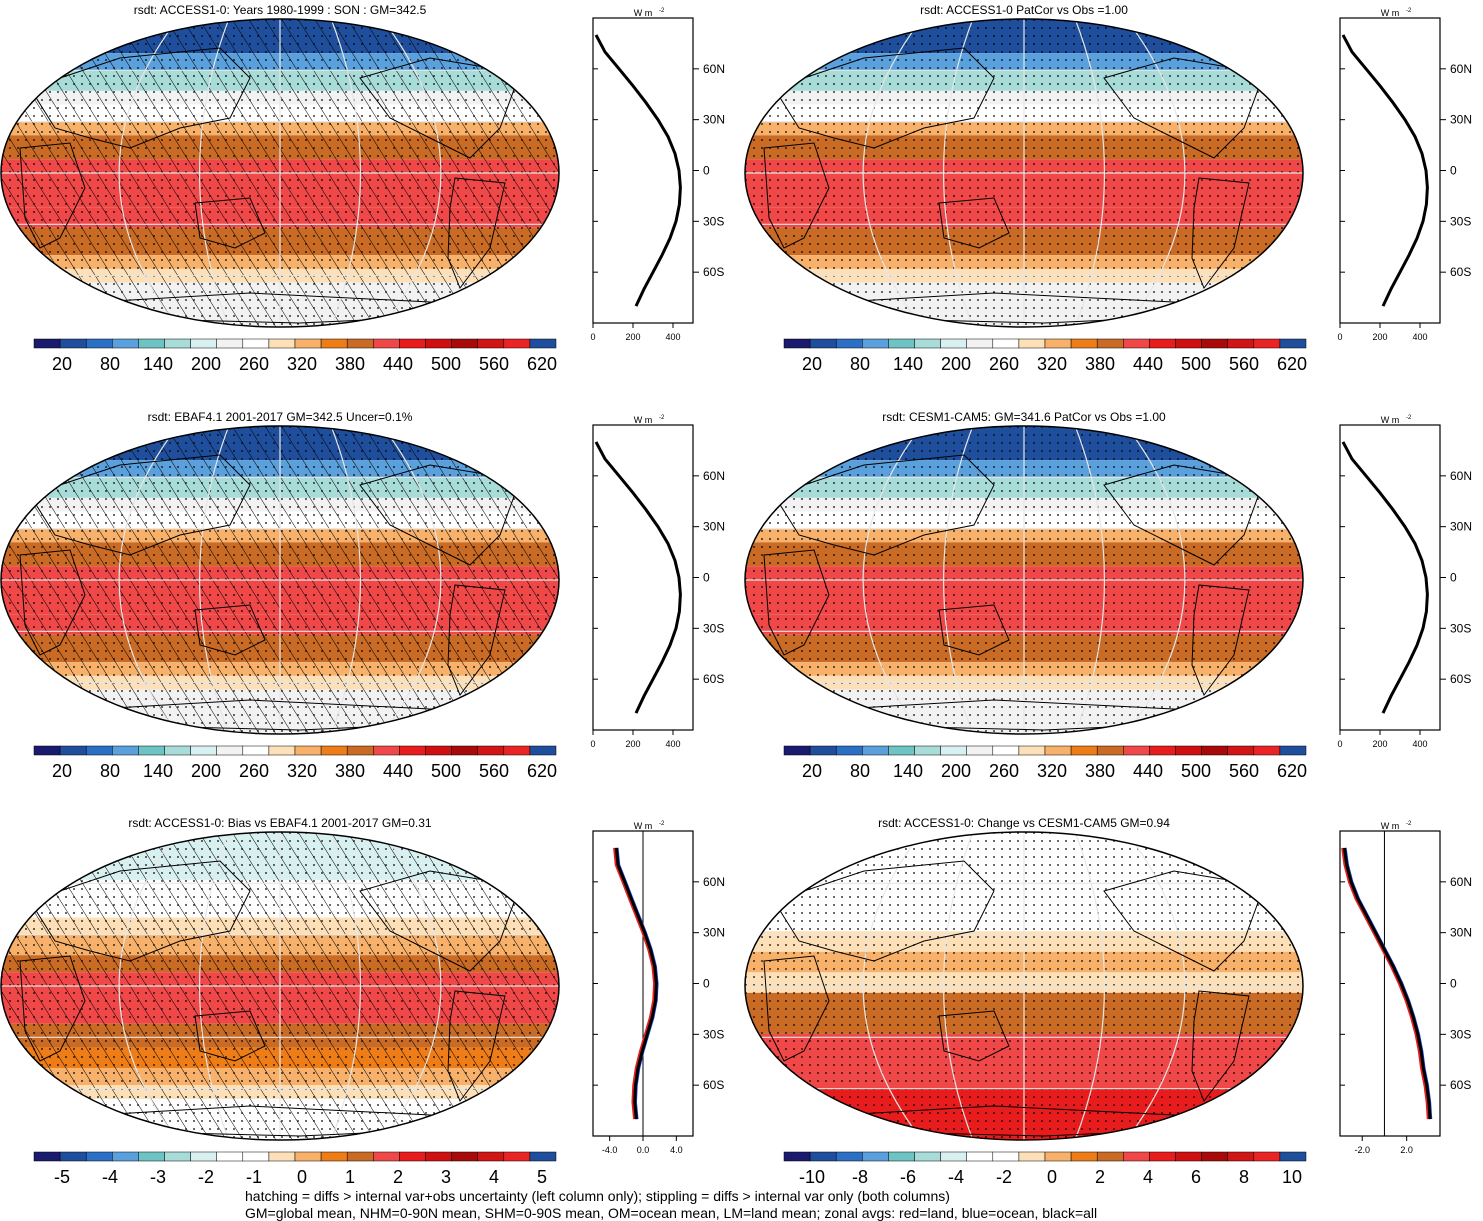 This screenshot has width=1483, height=1221. What do you see at coordinates (1244, 771) in the screenshot?
I see `colorbar-3-label-9: 560` at bounding box center [1244, 771].